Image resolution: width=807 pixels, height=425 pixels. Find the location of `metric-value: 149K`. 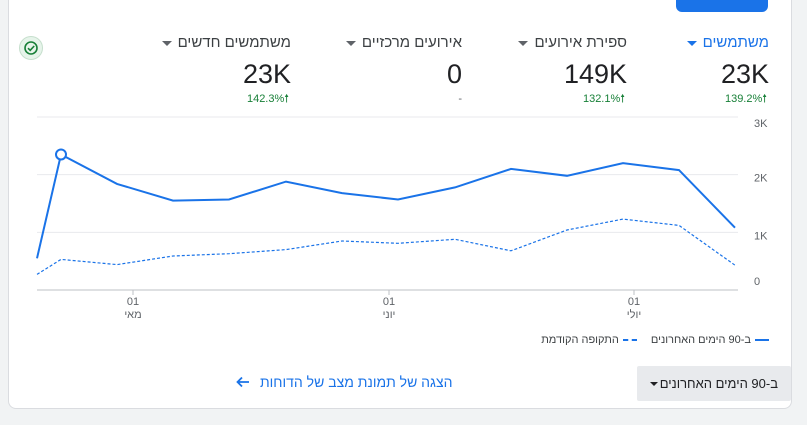

metric-value: 149K is located at coordinates (595, 74).